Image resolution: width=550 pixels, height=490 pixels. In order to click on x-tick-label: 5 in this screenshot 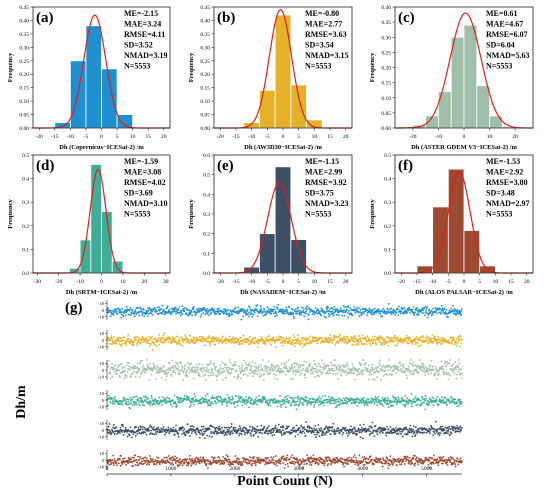, I will do `click(298, 282)`.